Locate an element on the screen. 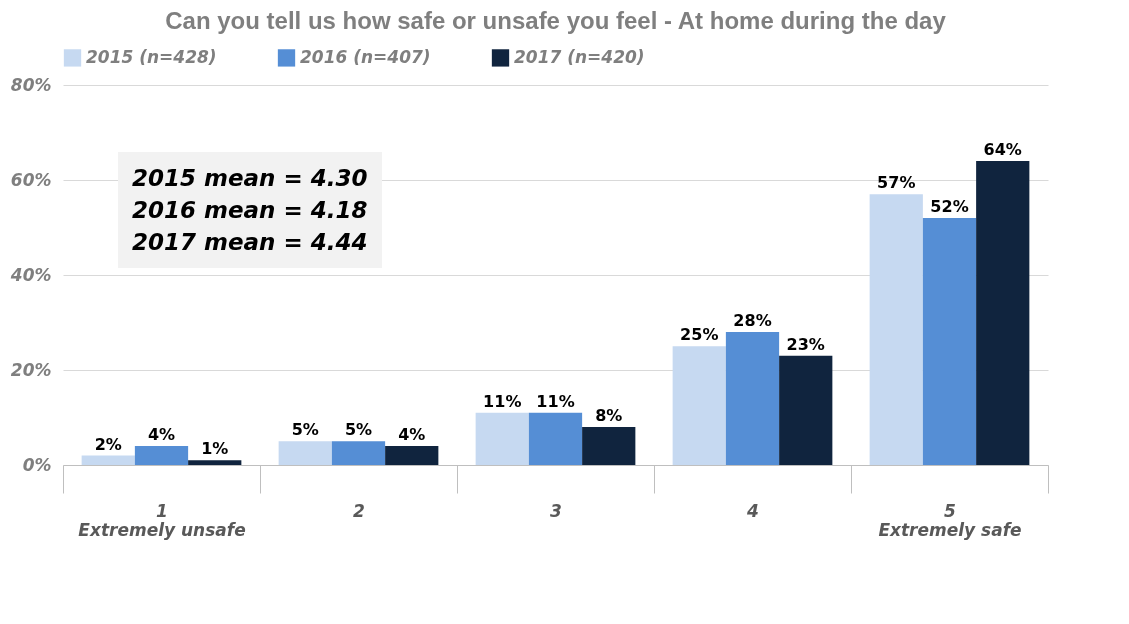  y-tick-label: 80% is located at coordinates (31, 84).